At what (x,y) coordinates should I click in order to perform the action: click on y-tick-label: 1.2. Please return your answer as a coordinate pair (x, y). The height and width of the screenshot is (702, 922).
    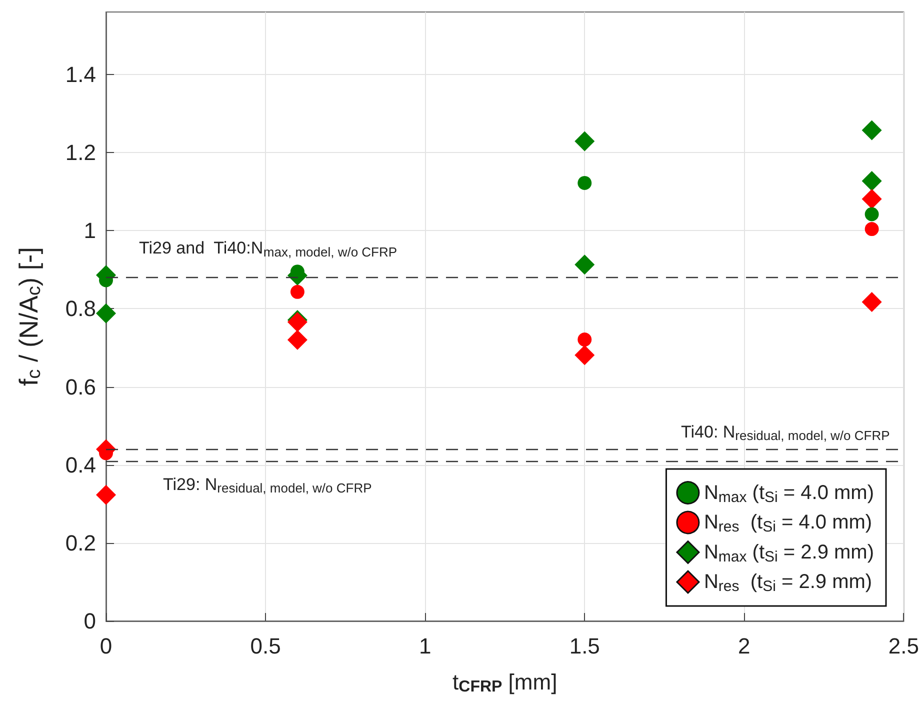
    Looking at the image, I should click on (80, 153).